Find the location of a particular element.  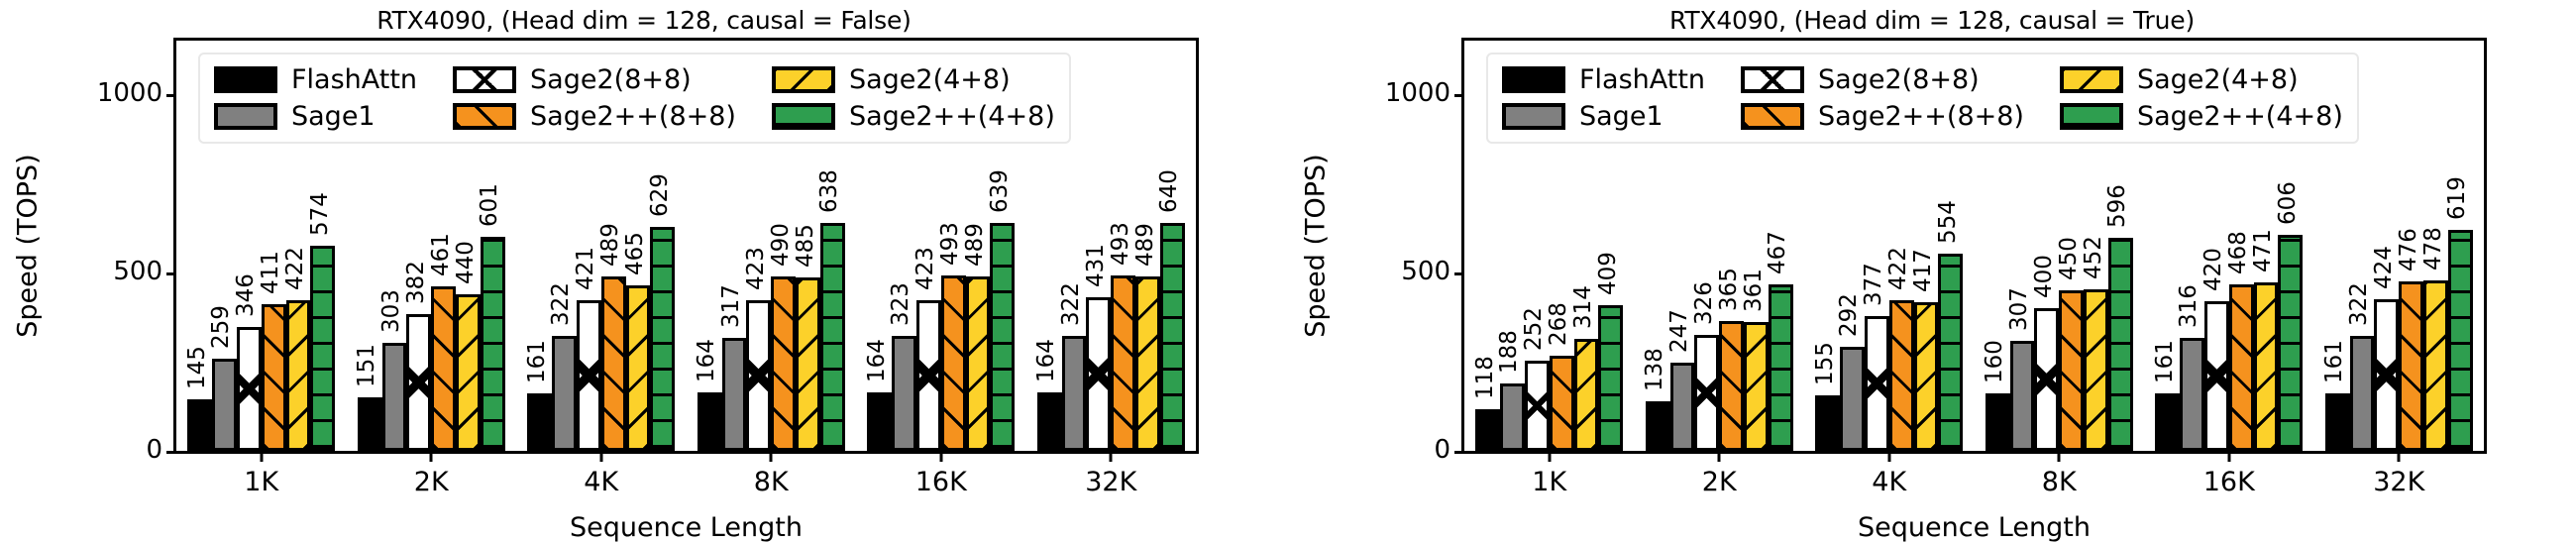

bar-value-label: 400 is located at coordinates (2043, 276).